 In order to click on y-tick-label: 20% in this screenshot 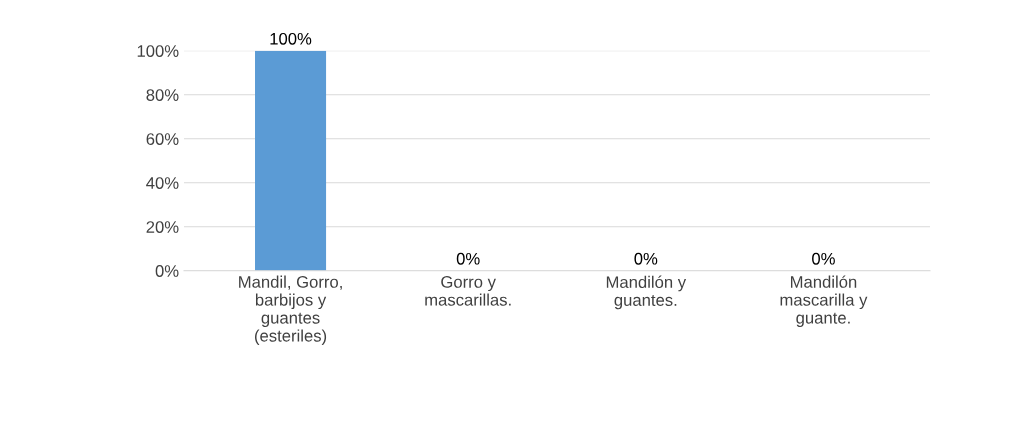, I will do `click(162, 227)`.